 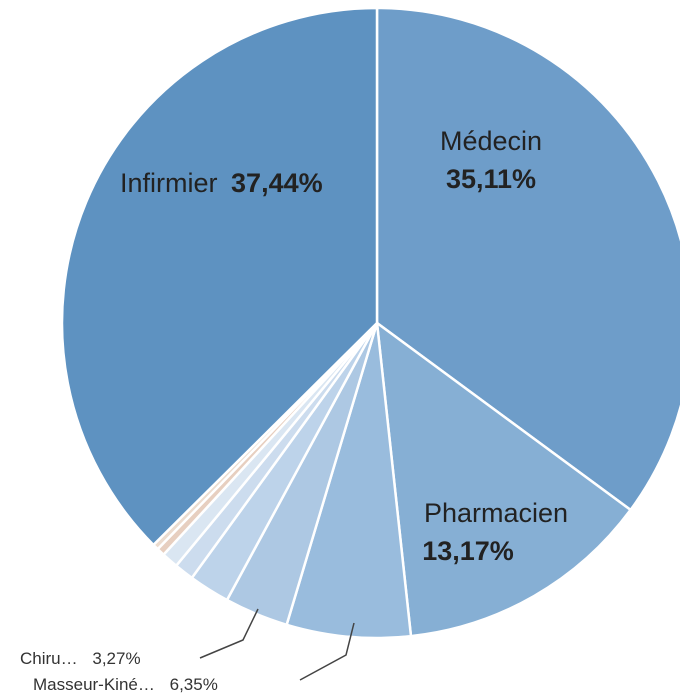 What do you see at coordinates (496, 513) in the screenshot?
I see `slice-label-pharmacien: Pharmacien` at bounding box center [496, 513].